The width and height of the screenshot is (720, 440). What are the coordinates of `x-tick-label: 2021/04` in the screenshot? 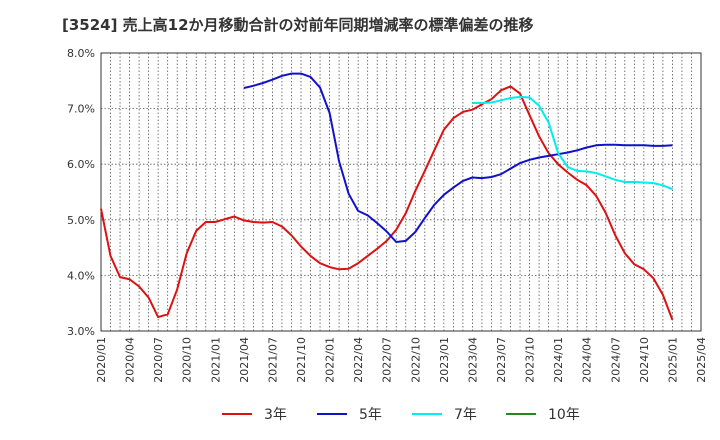 It's located at (244, 360).